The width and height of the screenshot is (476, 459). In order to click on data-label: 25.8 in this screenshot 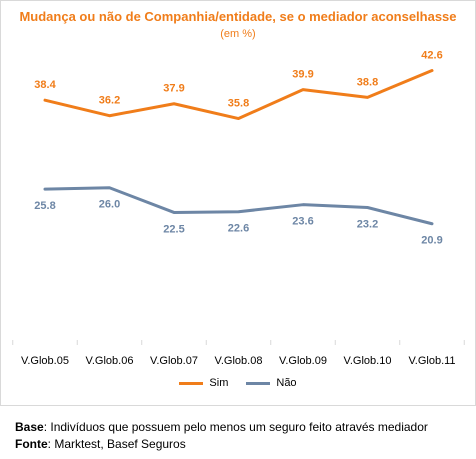, I will do `click(44, 206)`.